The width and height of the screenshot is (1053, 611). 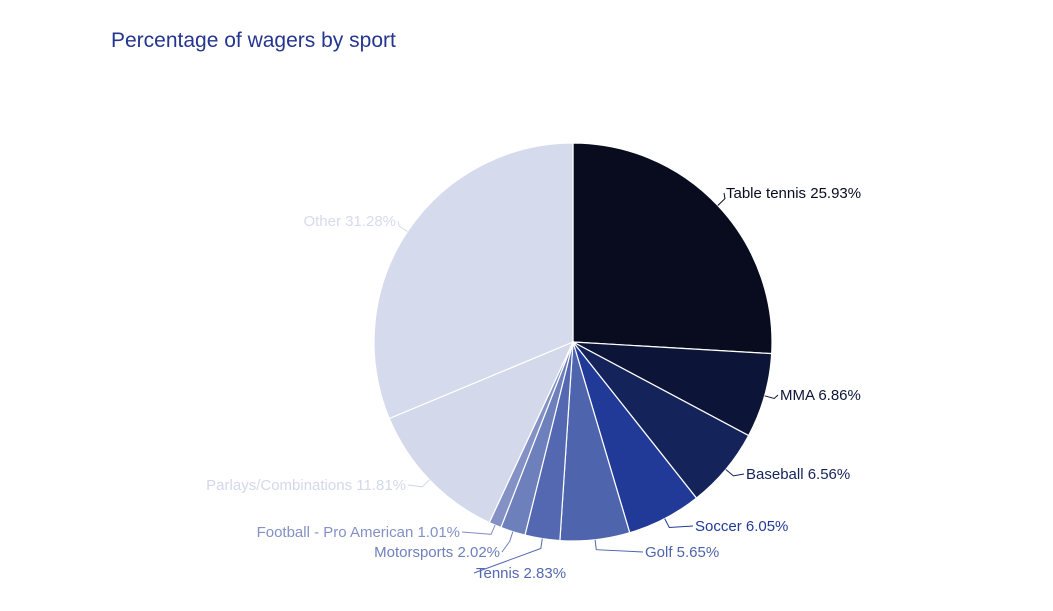 I want to click on slice-label: Table tennis 25.93%, so click(x=793, y=193).